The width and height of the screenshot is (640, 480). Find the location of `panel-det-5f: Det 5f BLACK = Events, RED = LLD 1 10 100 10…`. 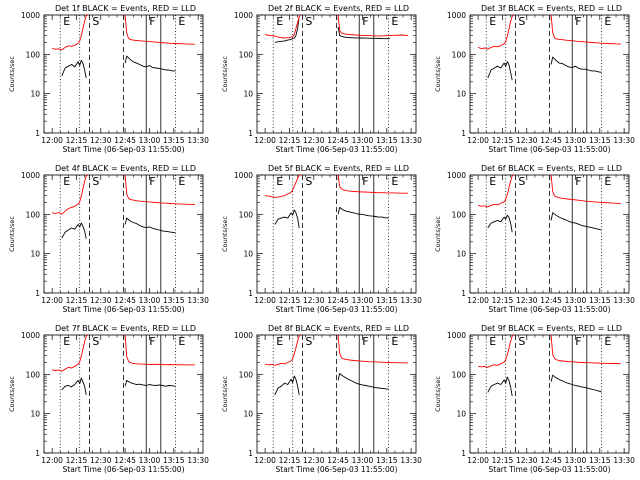

panel-det-5f: Det 5f BLACK = Events, RED = LLD 1 10 100 10… is located at coordinates (321, 239).